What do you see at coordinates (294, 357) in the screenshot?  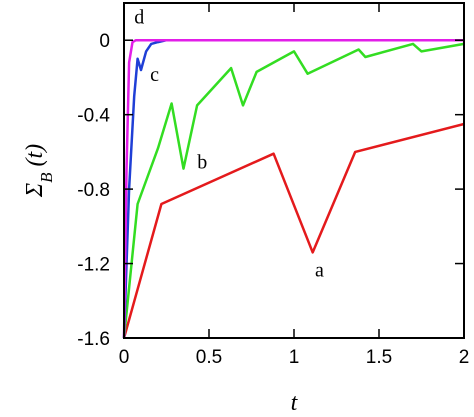 I see `x-tick-label: 1` at bounding box center [294, 357].